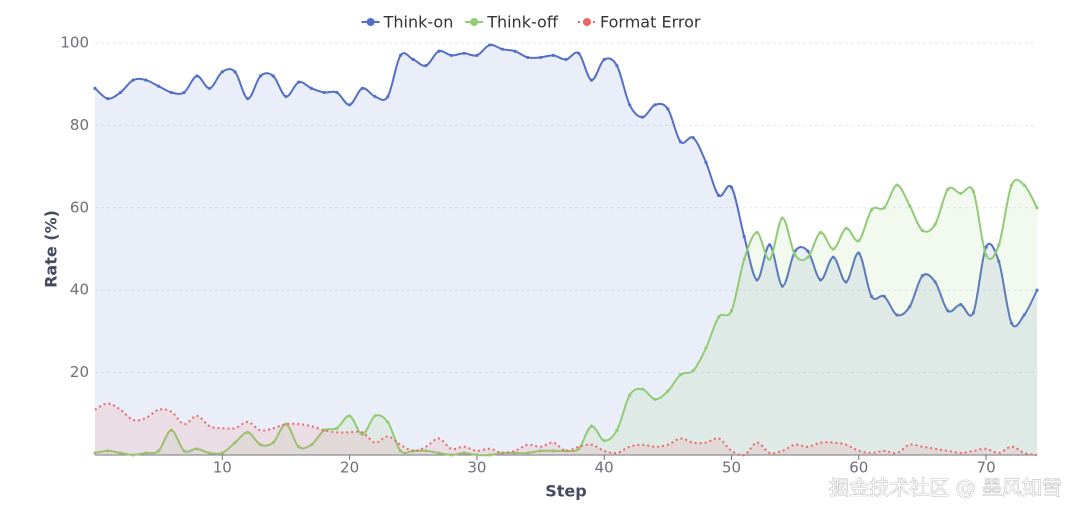  I want to click on y-tick-label: 100, so click(74, 43).